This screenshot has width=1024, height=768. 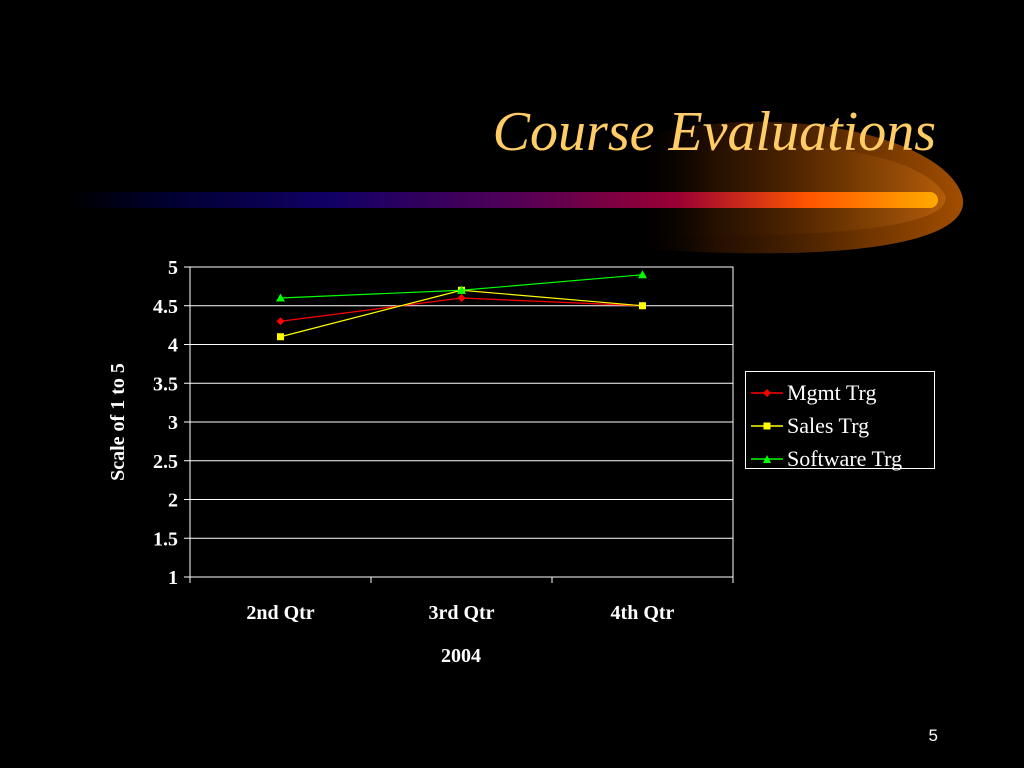 What do you see at coordinates (845, 458) in the screenshot?
I see `legend-label-software-trg: Software Trg` at bounding box center [845, 458].